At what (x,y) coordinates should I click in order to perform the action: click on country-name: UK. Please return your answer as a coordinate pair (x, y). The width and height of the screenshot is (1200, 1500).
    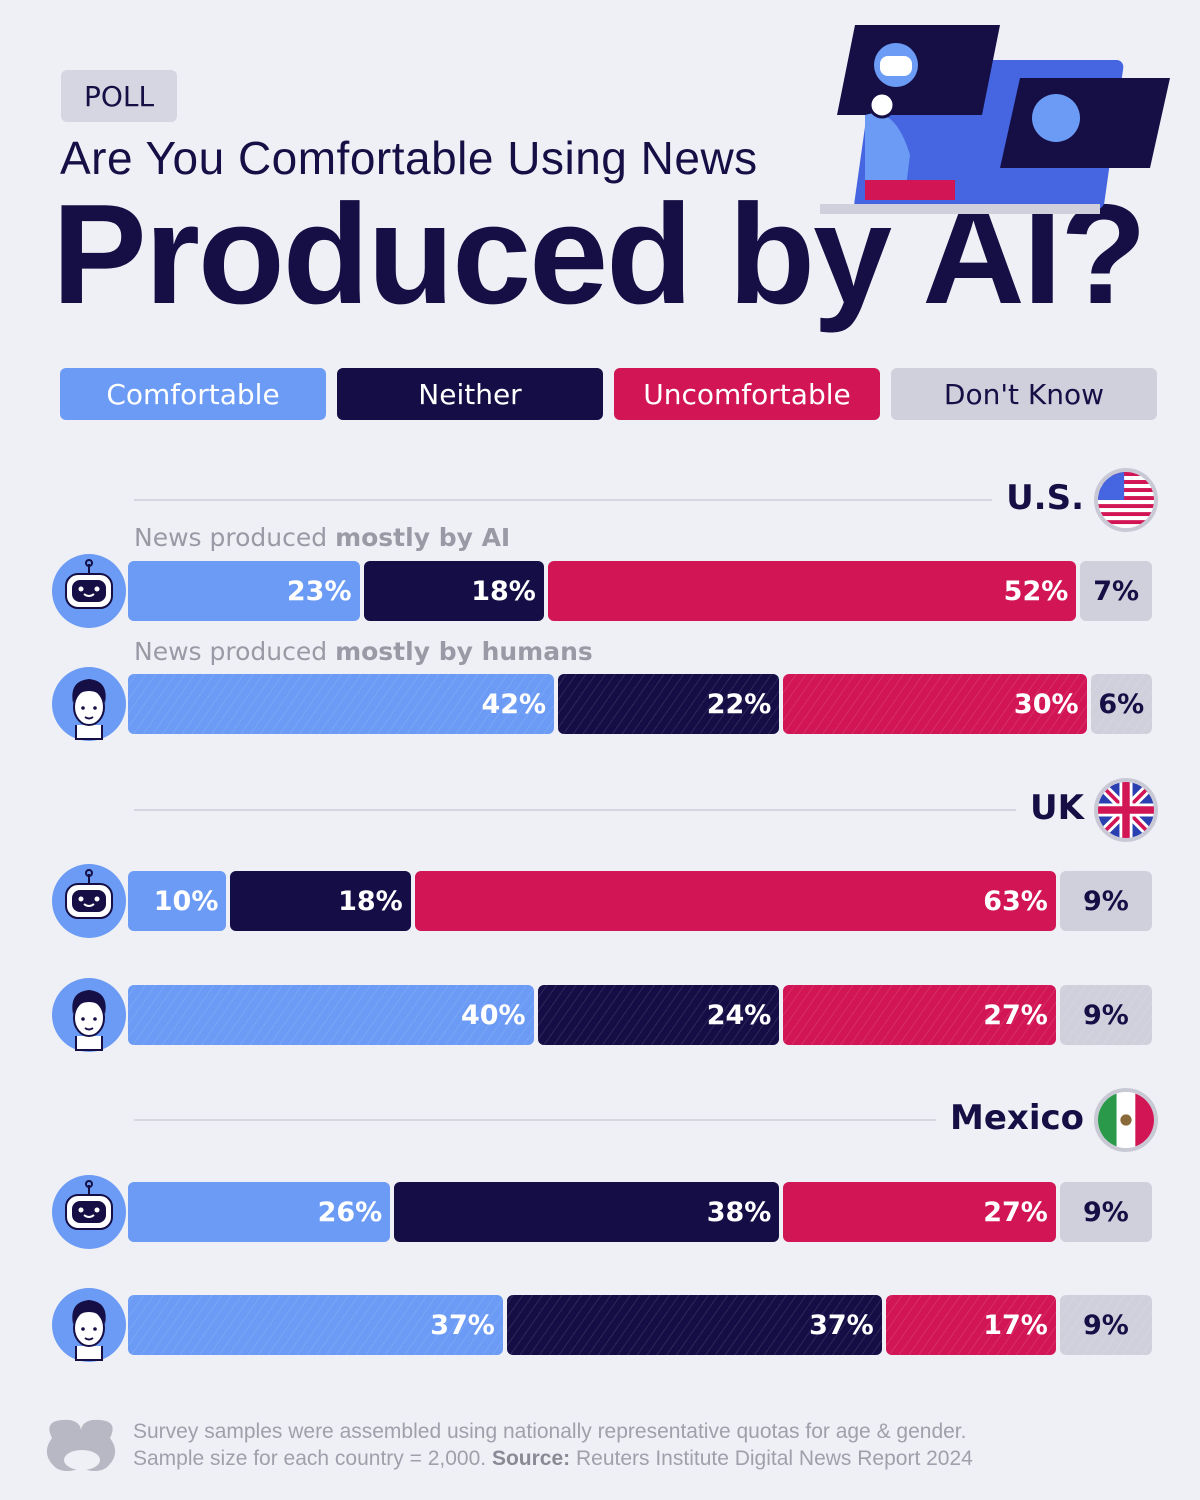
    Looking at the image, I should click on (1052, 808).